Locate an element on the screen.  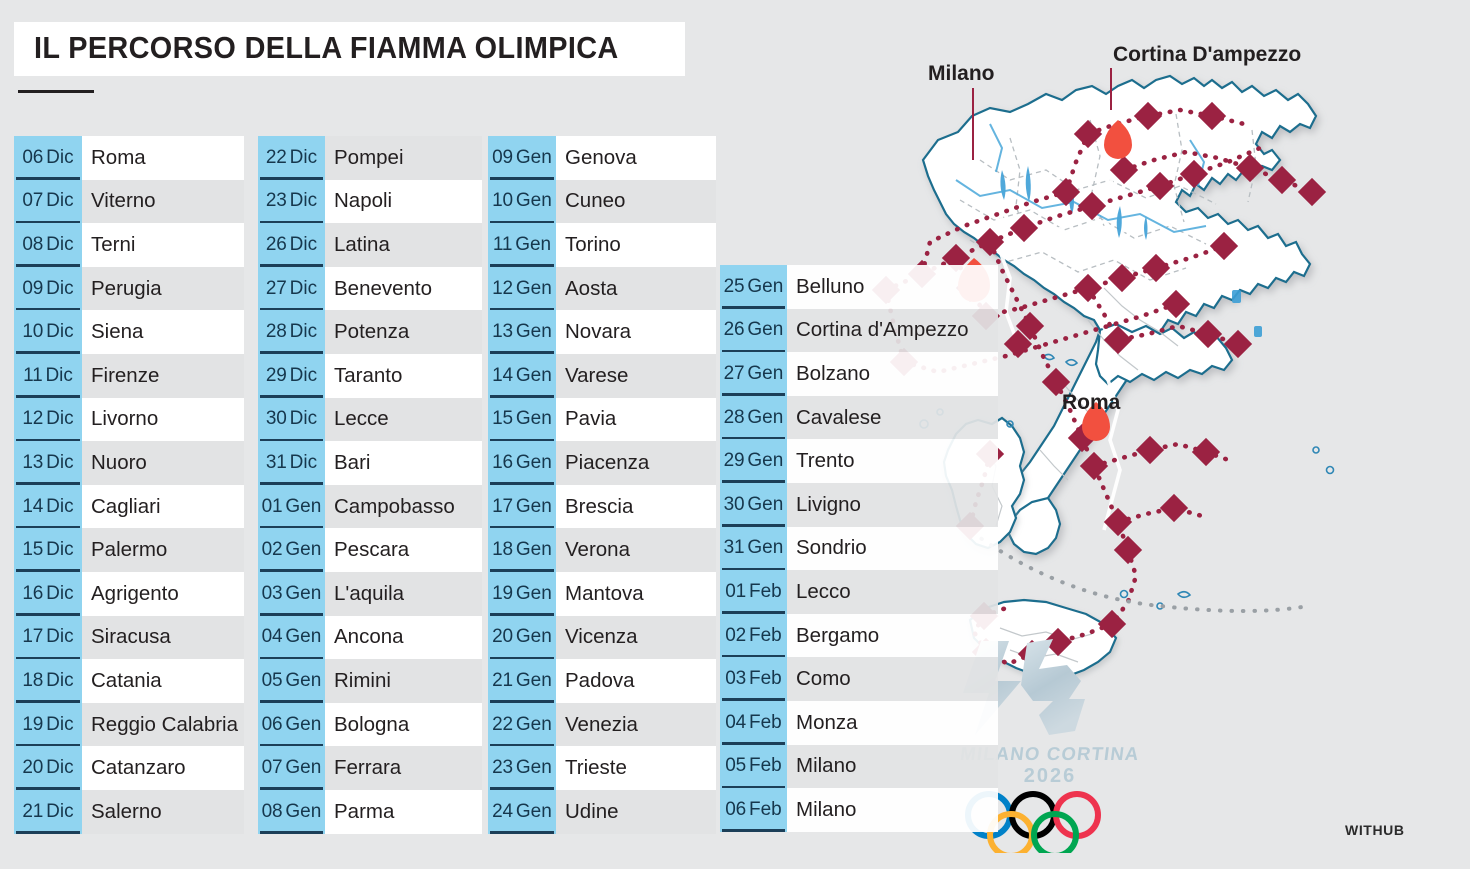
schedule-row: 13 Dic Nuoro is located at coordinates (129, 463).